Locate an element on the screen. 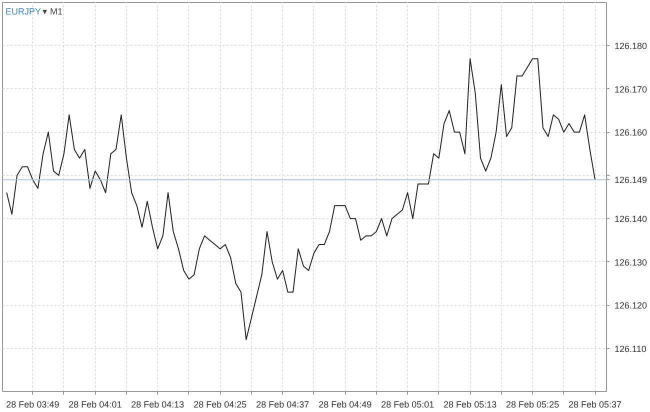 The height and width of the screenshot is (412, 650). x-tick-label: 28 Feb 04:37 is located at coordinates (283, 405).